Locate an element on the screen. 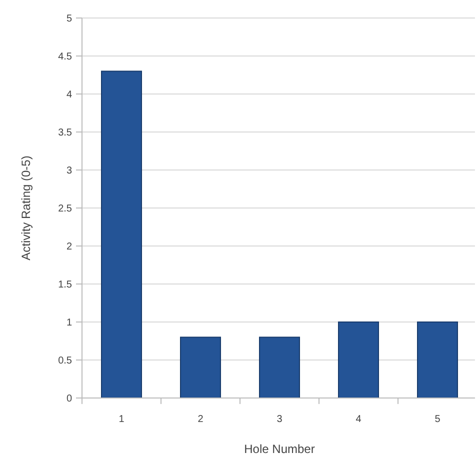  y-tick-label: 4 is located at coordinates (69, 95).